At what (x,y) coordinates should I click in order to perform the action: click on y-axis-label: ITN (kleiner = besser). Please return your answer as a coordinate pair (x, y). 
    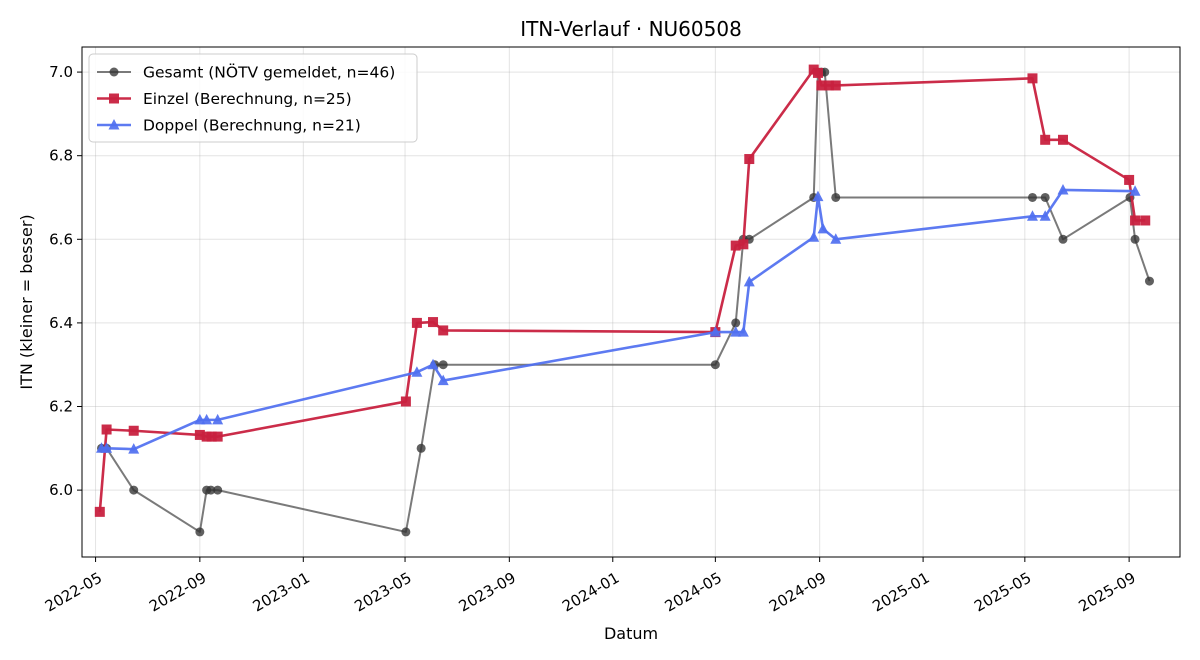
    Looking at the image, I should click on (26, 301).